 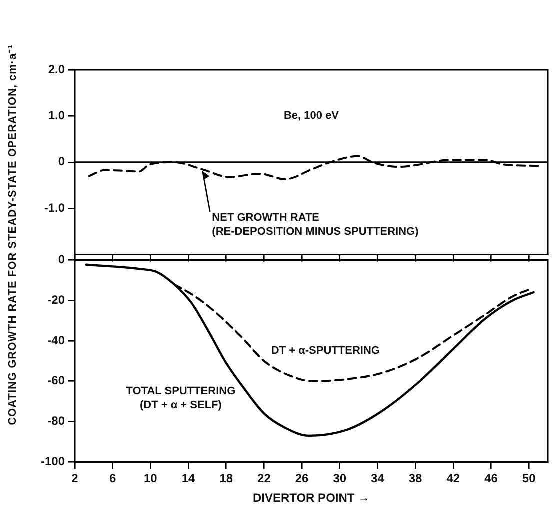 What do you see at coordinates (57, 69) in the screenshot?
I see `y-tick-label: 2.0` at bounding box center [57, 69].